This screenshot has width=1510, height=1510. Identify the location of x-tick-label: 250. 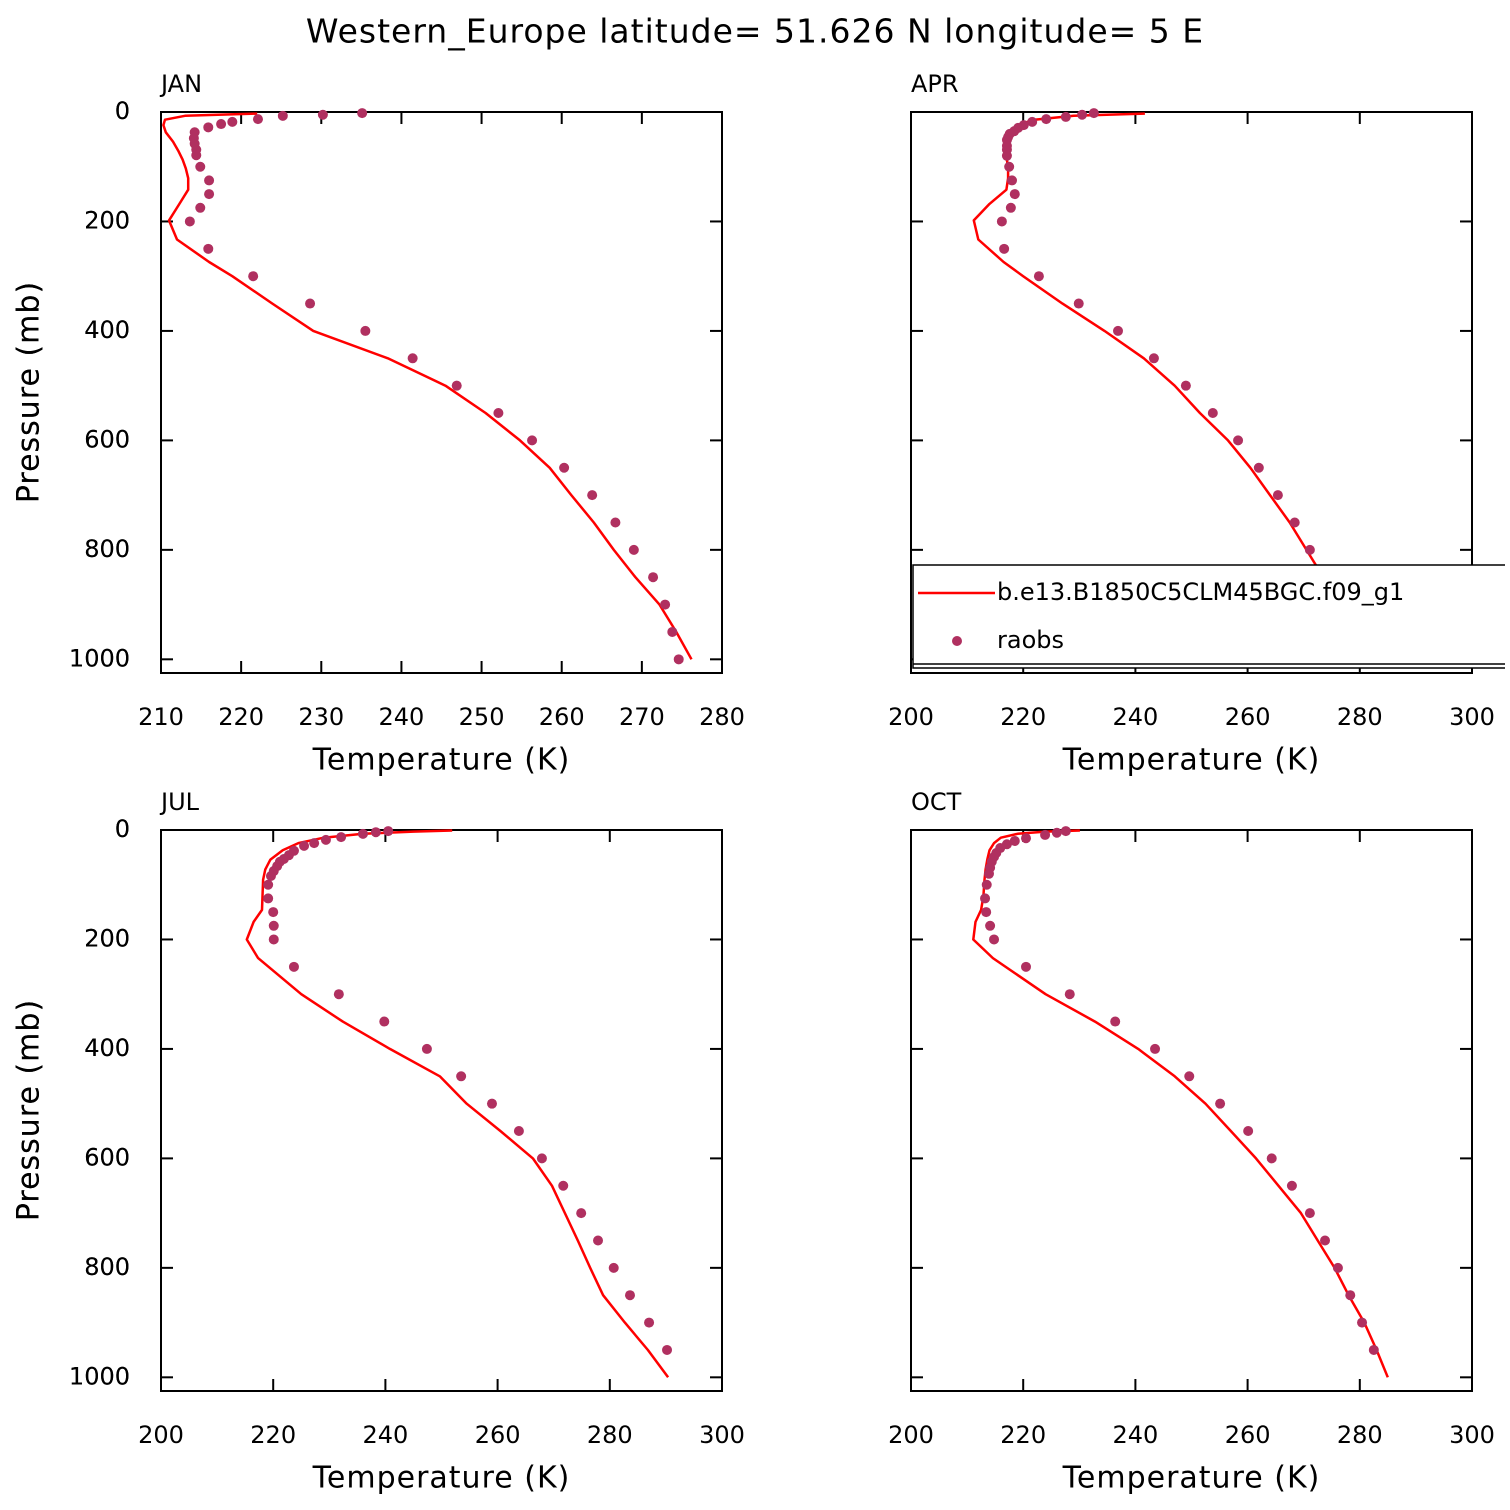
(482, 717).